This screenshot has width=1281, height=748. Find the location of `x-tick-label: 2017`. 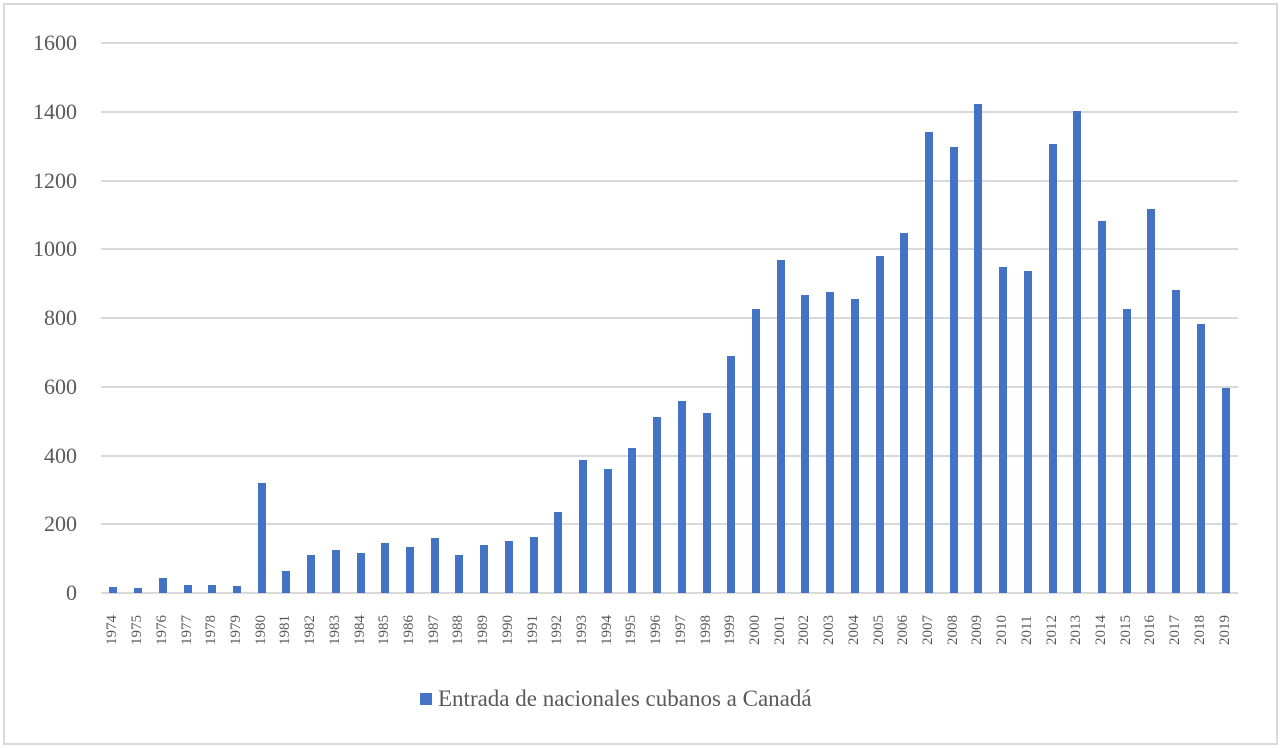

x-tick-label: 2017 is located at coordinates (1175, 630).